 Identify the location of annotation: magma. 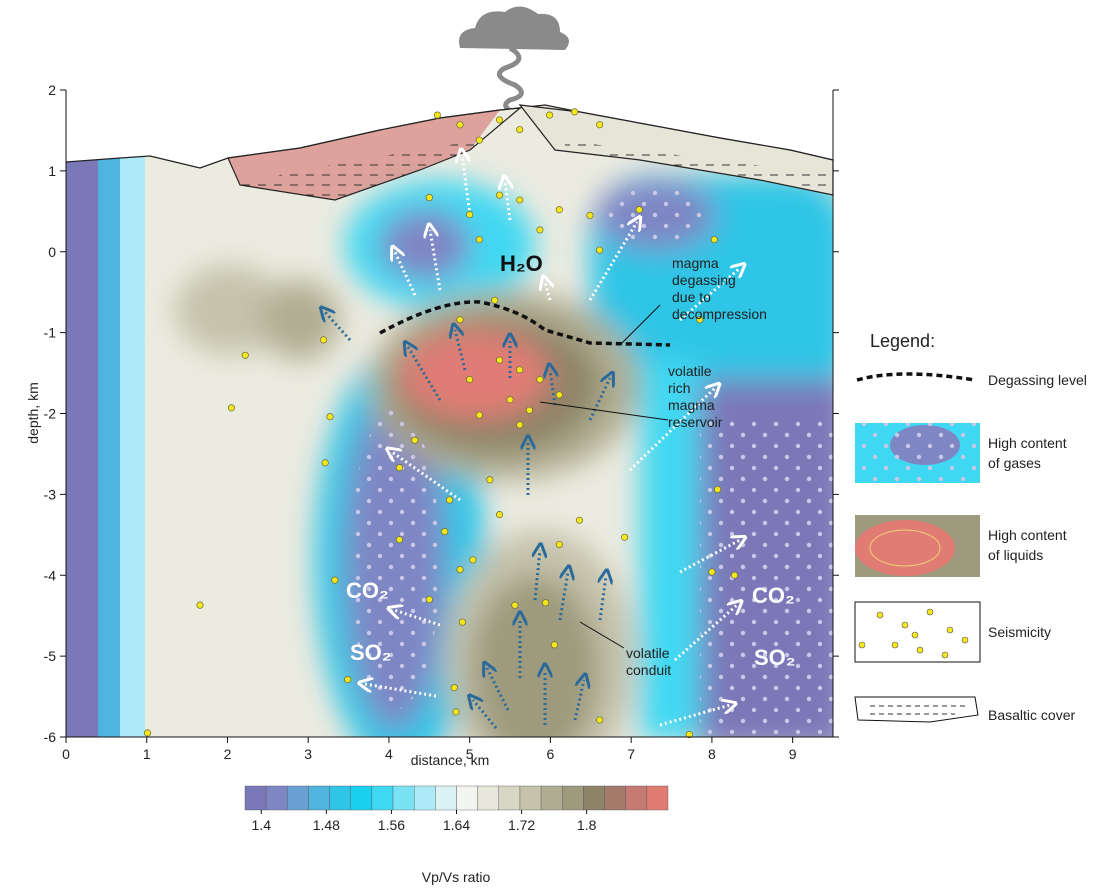
(695, 263).